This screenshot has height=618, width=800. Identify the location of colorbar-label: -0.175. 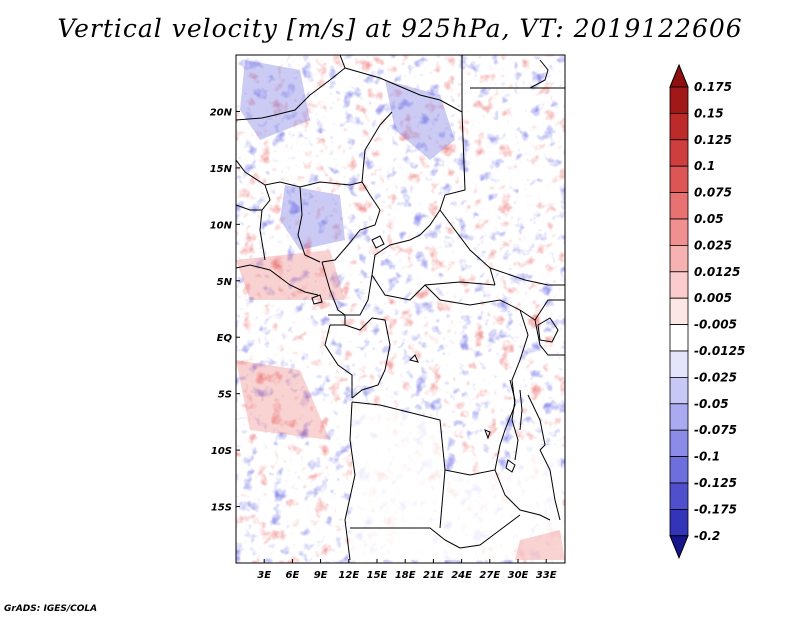
(715, 509).